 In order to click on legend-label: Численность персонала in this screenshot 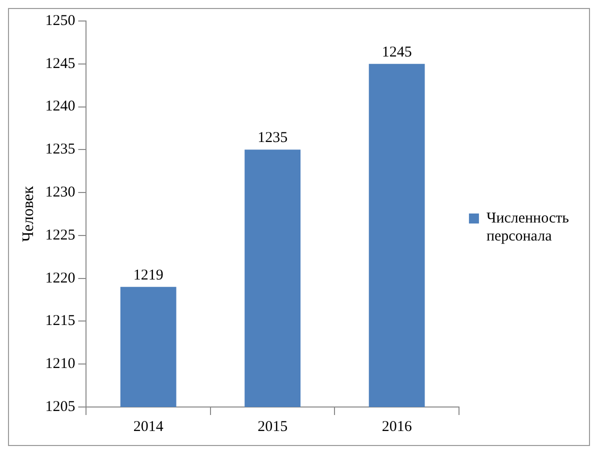, I will do `click(528, 227)`.